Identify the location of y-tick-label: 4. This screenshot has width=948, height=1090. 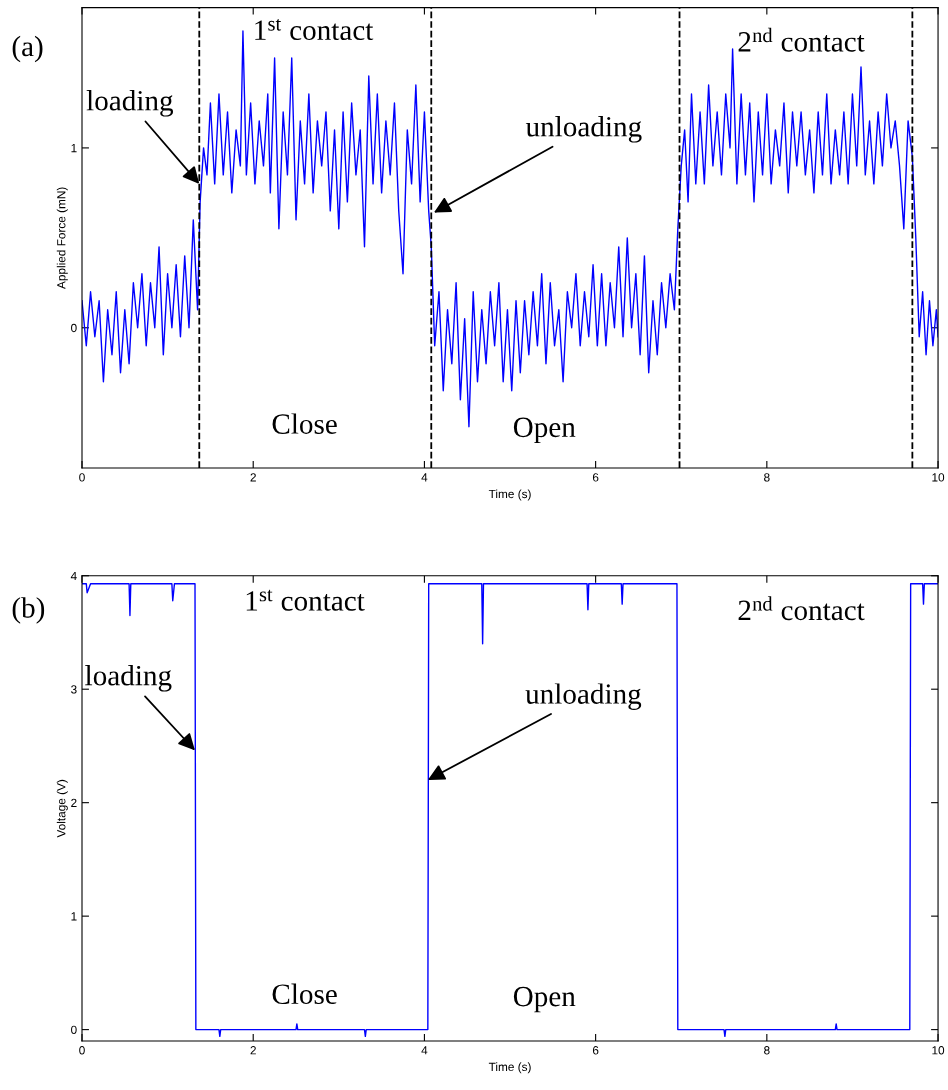
(73, 576).